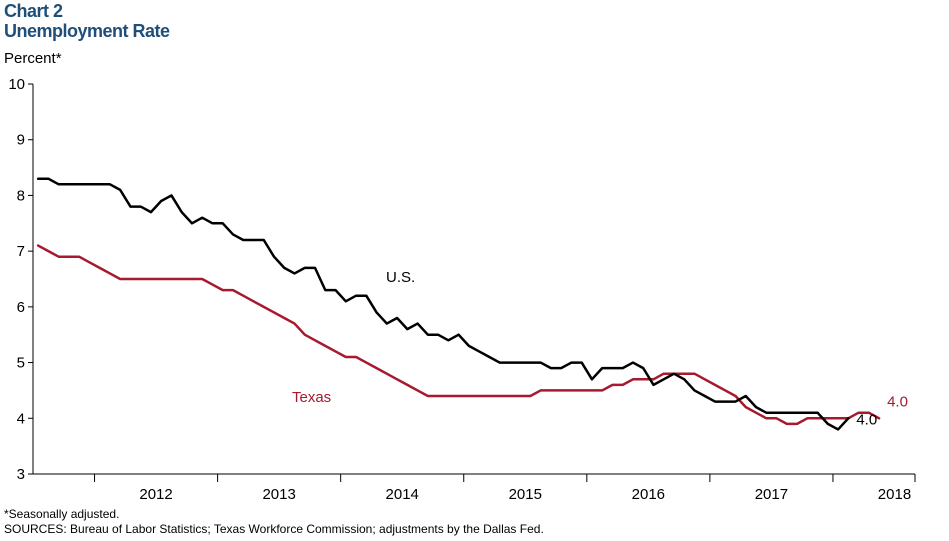  Describe the element at coordinates (21, 418) in the screenshot. I see `y-tick-label: 4` at that location.